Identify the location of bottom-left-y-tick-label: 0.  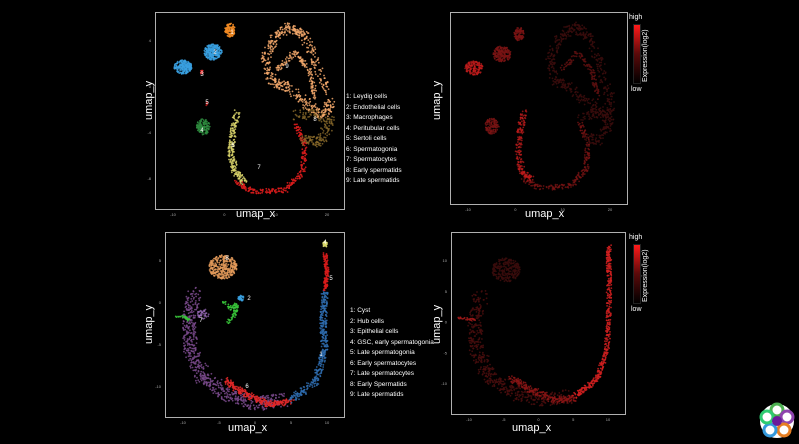
(160, 302).